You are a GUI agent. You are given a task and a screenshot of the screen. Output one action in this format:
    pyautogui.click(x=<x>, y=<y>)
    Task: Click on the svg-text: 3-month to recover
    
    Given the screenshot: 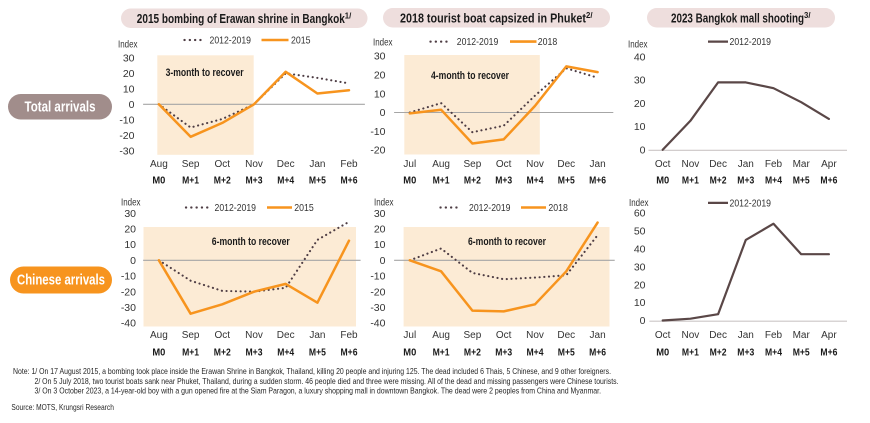 What is the action you would take?
    pyautogui.click(x=205, y=73)
    